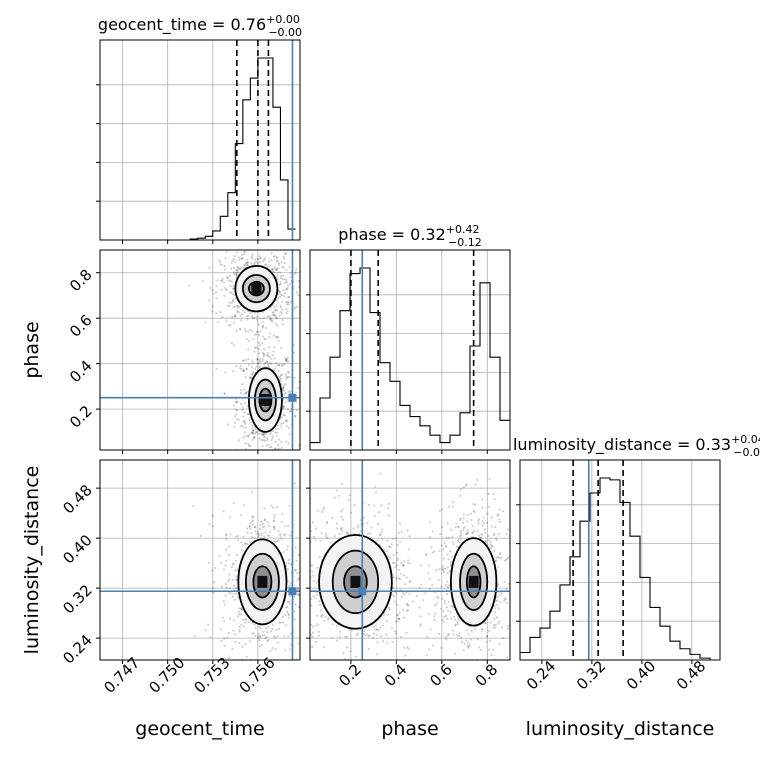 This screenshot has height=764, width=760. What do you see at coordinates (350, 675) in the screenshot?
I see `x-tick-label-phase: 0.2` at bounding box center [350, 675].